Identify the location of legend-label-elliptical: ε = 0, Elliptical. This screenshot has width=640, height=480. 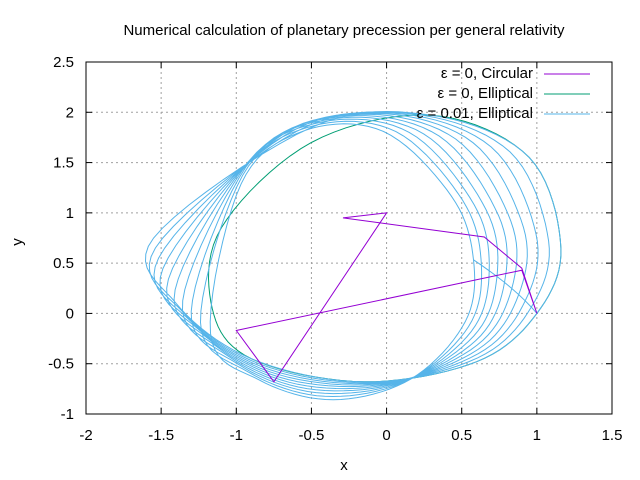
(485, 93).